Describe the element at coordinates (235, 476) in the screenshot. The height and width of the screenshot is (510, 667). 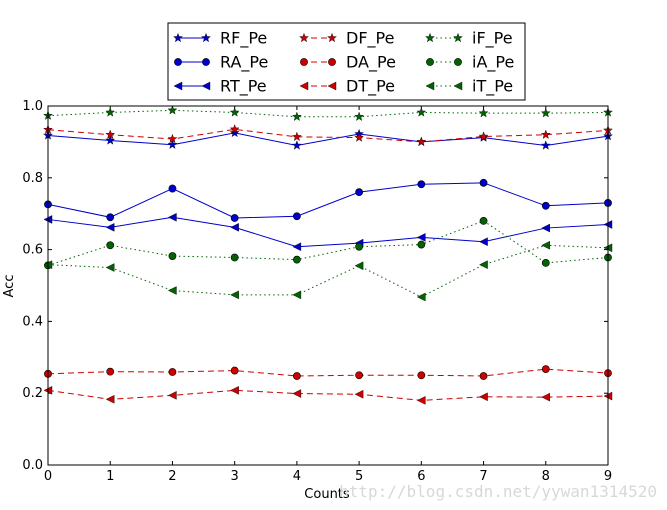
I see `x-tick-label: 3` at that location.